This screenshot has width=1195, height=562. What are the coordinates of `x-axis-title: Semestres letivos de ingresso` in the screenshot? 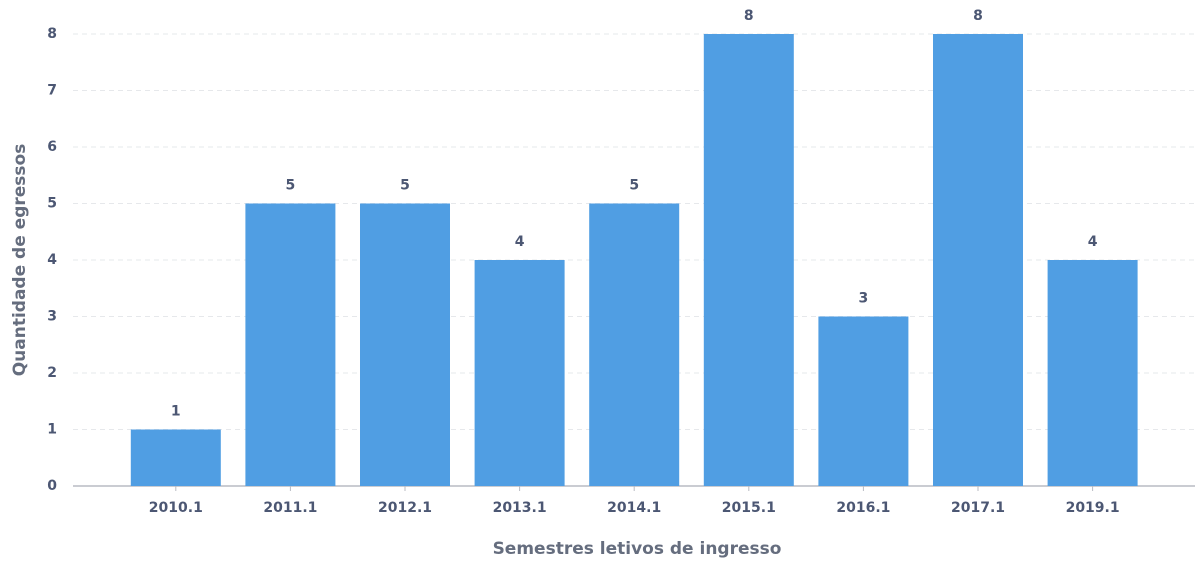 It's located at (637, 549).